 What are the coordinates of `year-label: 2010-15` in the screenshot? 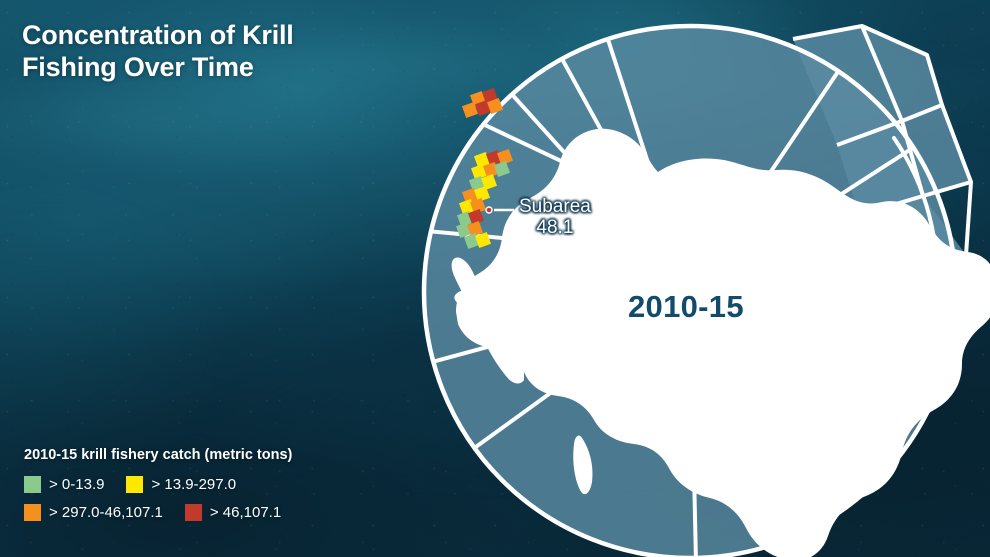 It's located at (686, 306).